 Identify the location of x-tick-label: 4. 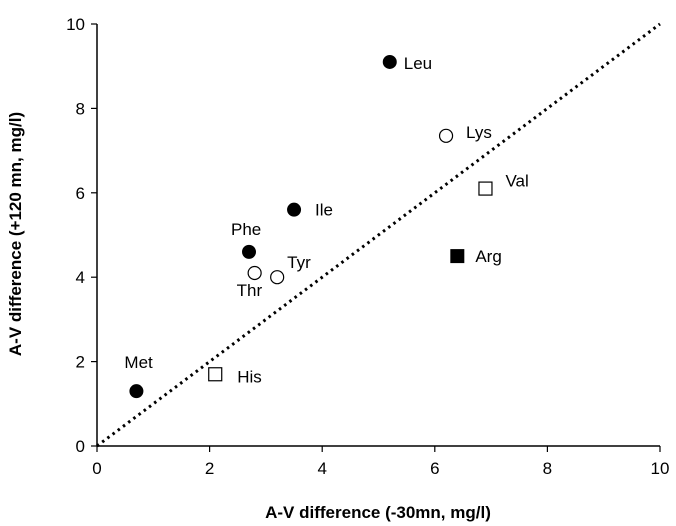
(321, 468).